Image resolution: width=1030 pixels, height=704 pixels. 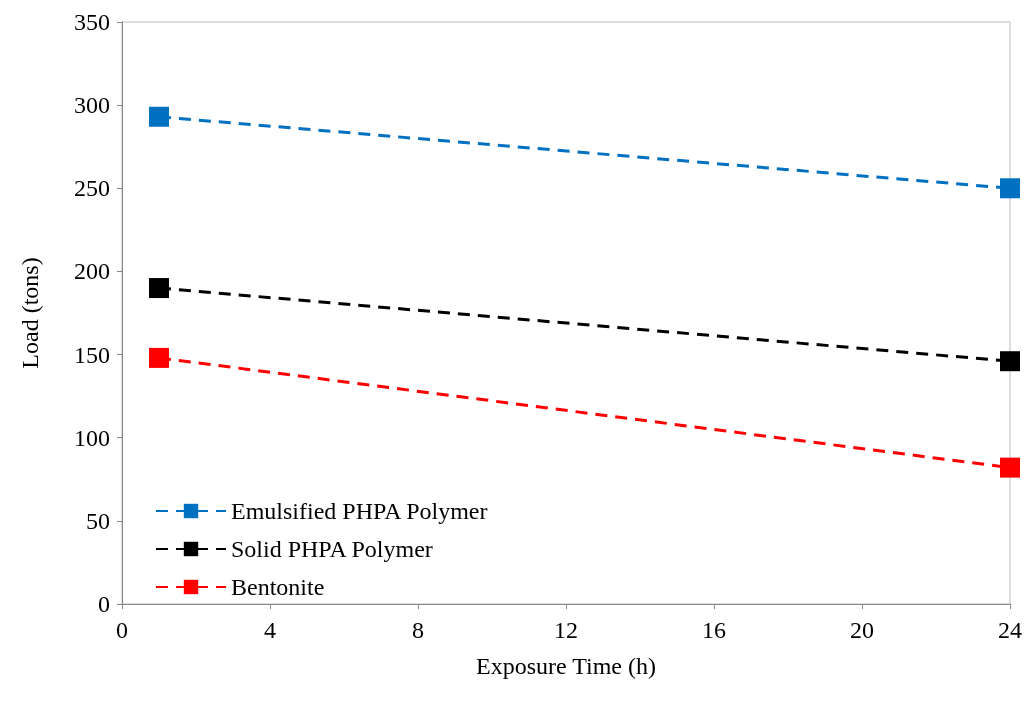 I want to click on y-tick-label: 300, so click(x=92, y=105).